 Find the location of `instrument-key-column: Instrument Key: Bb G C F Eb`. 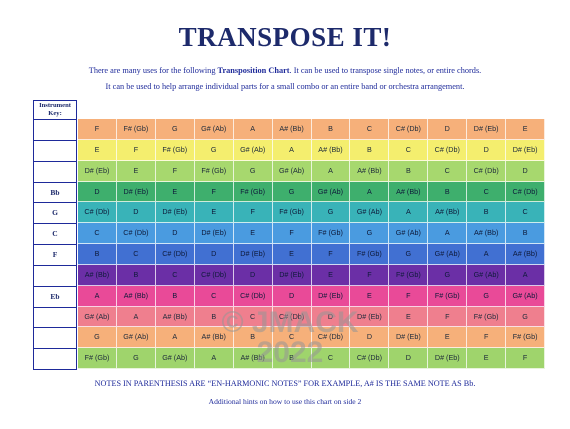

instrument-key-column: Instrument Key: Bb G C F Eb is located at coordinates (55, 235).